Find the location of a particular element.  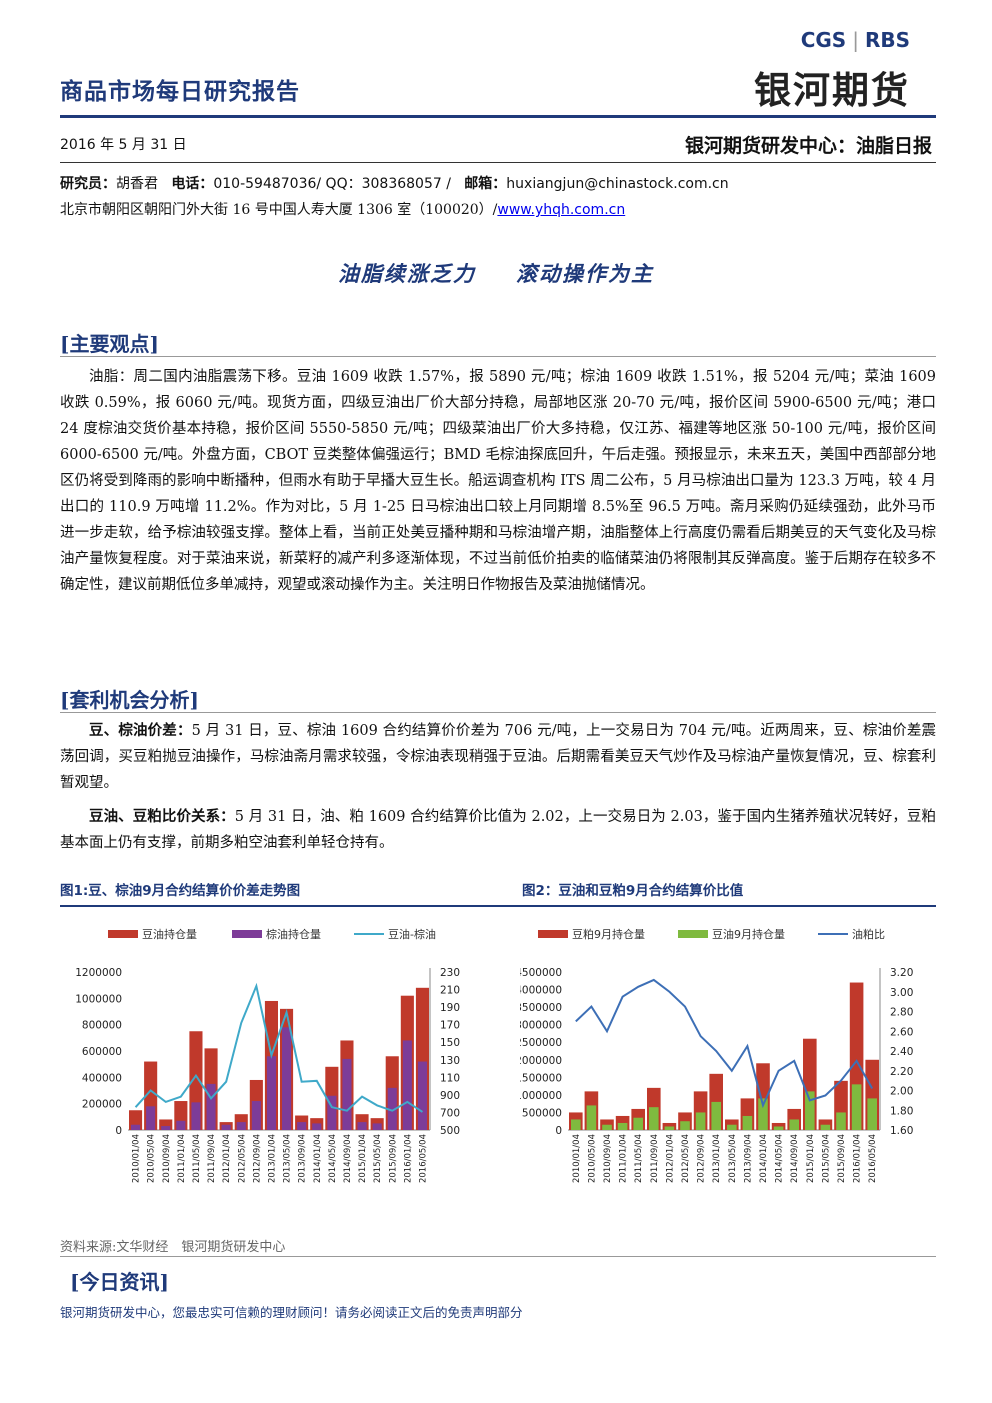

y-left-tick-label: 4500000 is located at coordinates (541, 973).